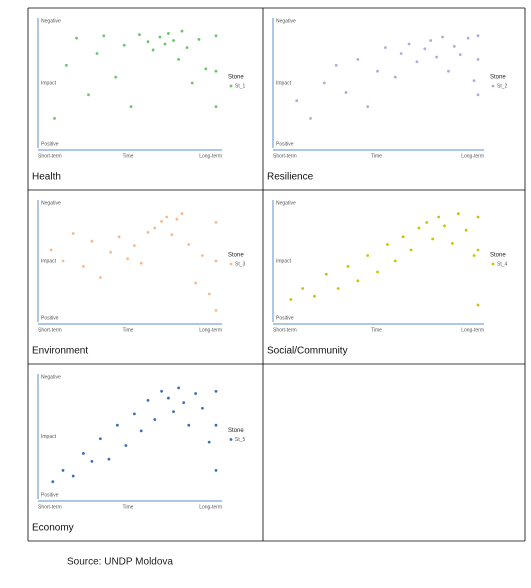 Image resolution: width=531 pixels, height=588 pixels. Describe the element at coordinates (60, 351) in the screenshot. I see `panel-caption: Environment` at that location.